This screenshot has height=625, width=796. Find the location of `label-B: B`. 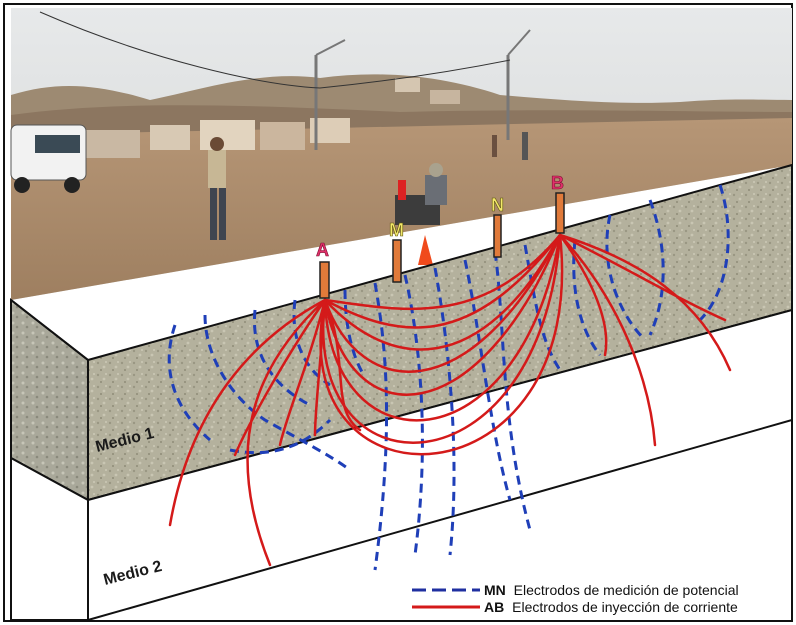

label-B: B is located at coordinates (557, 183).